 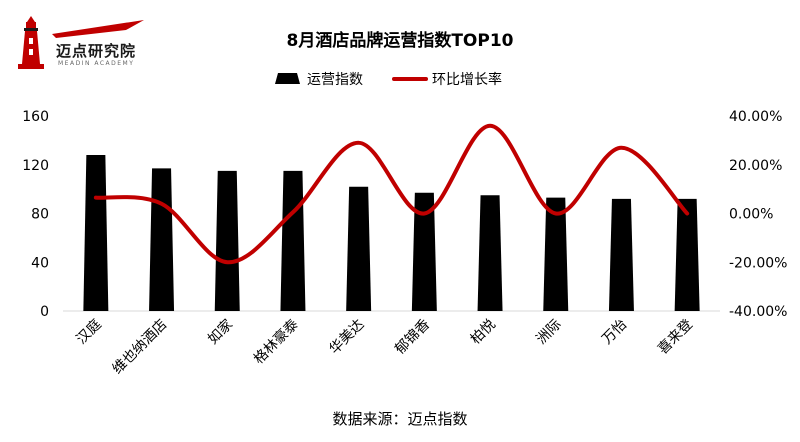 I want to click on x-tick-label: 喜来登, so click(x=675, y=337).